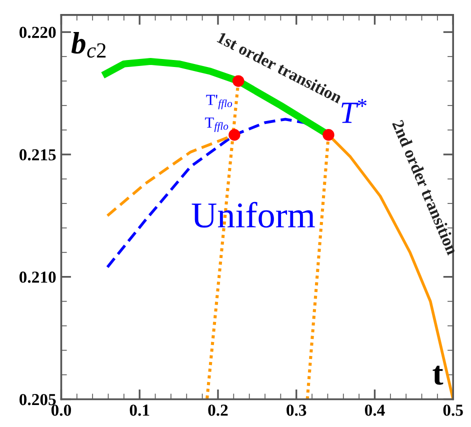  Describe the element at coordinates (216, 125) in the screenshot. I see `annotation: T$_{fflo}$` at that location.